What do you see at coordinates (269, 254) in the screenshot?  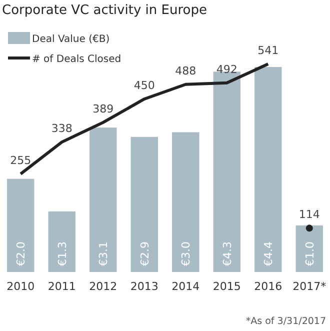 I see `data-label: €4.4` at bounding box center [269, 254].